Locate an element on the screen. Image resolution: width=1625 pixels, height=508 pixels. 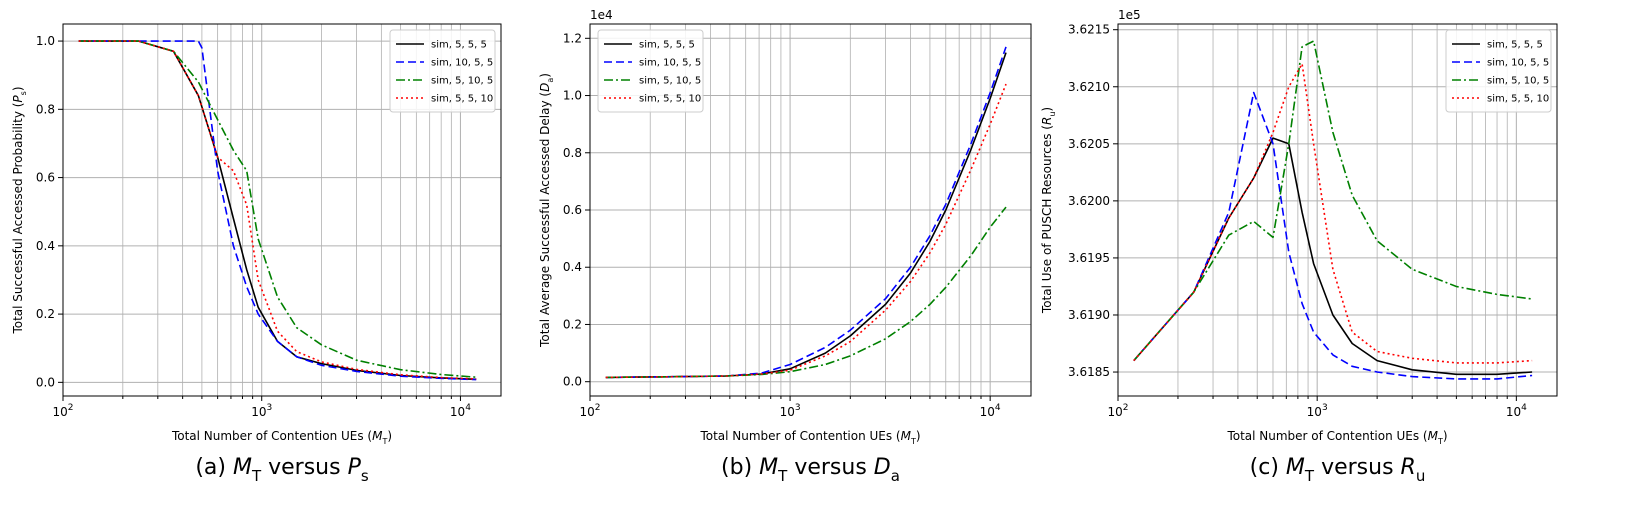
y-tick-label: 1.2 is located at coordinates (572, 38).